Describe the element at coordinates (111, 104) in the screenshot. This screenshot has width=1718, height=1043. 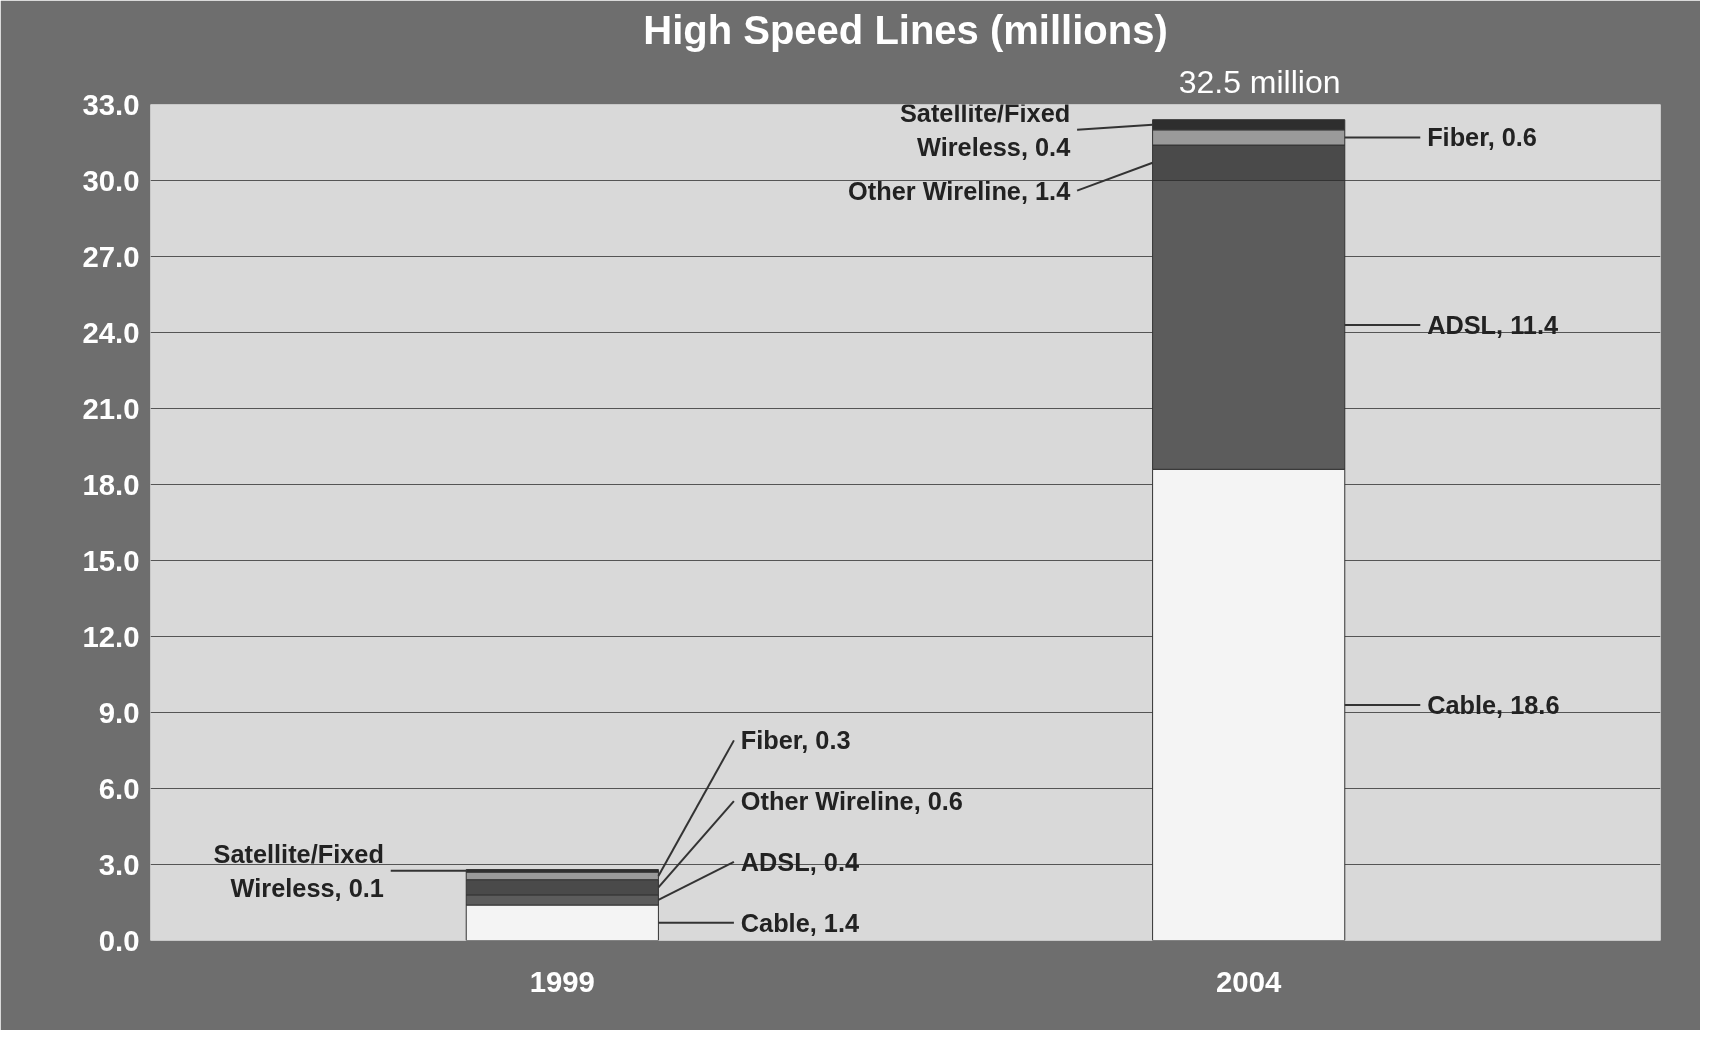
I see `y-tick-label: 33.0` at that location.